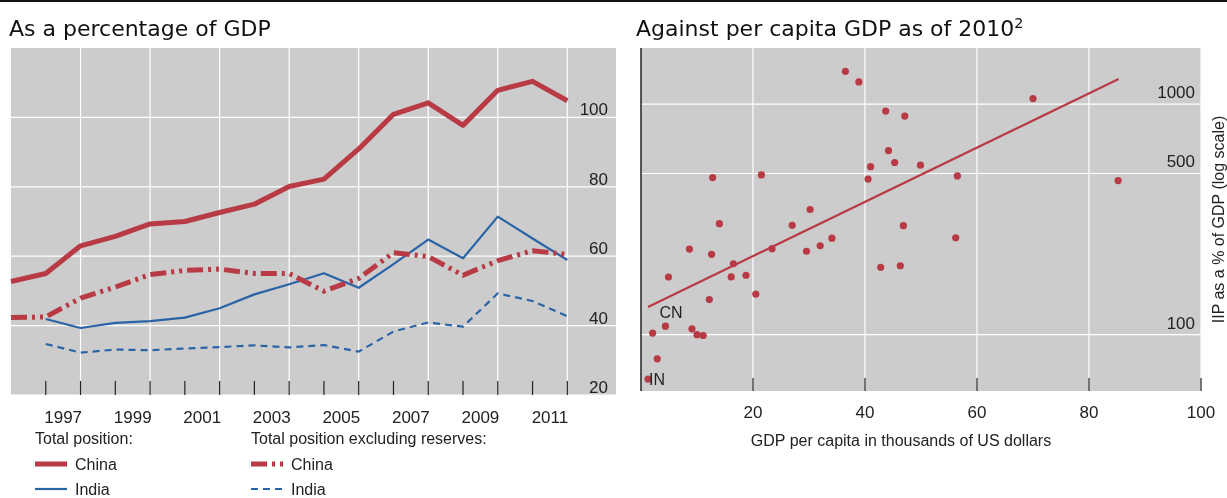 The height and width of the screenshot is (498, 1227). Describe the element at coordinates (977, 412) in the screenshot. I see `x-tick-label: 60` at that location.